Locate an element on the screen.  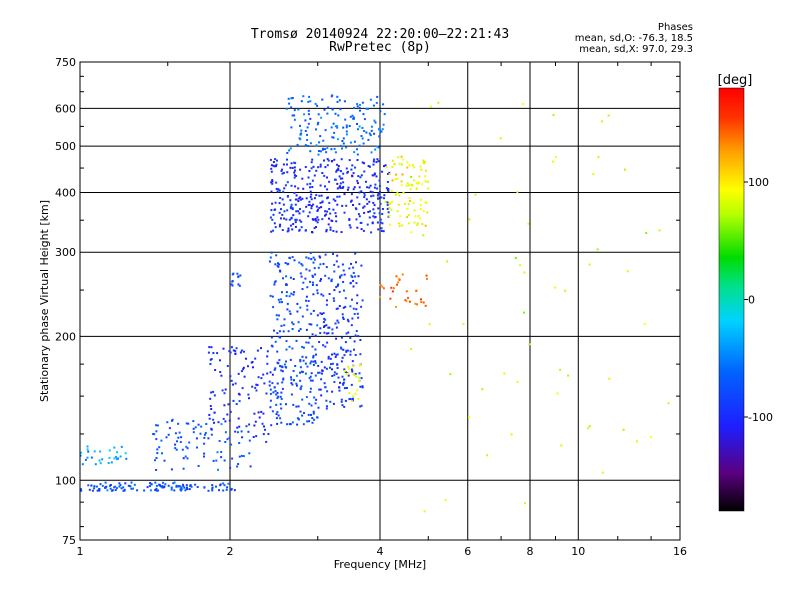
y-tick-label: 500 is located at coordinates (65, 146).